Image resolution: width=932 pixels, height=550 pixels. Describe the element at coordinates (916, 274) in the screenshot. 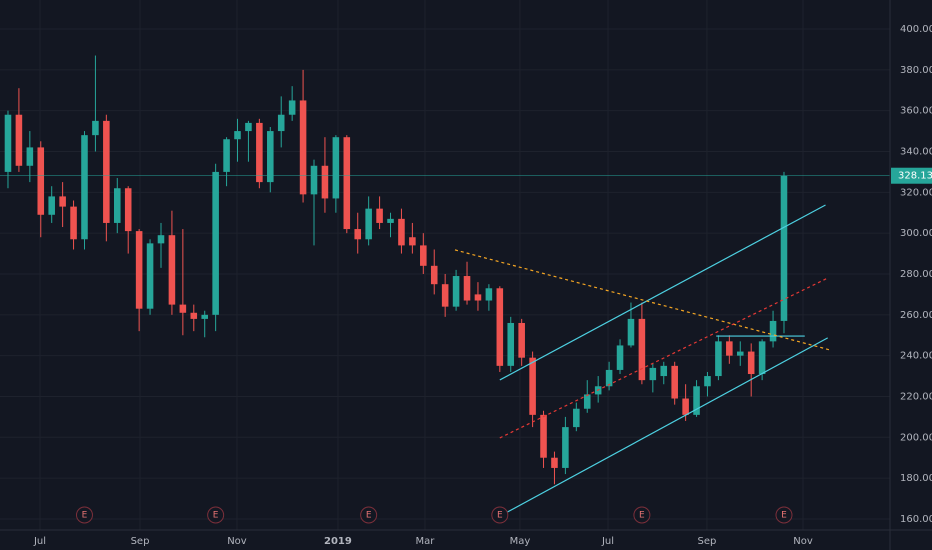

I see `y-tick-label: 280.00` at that location.